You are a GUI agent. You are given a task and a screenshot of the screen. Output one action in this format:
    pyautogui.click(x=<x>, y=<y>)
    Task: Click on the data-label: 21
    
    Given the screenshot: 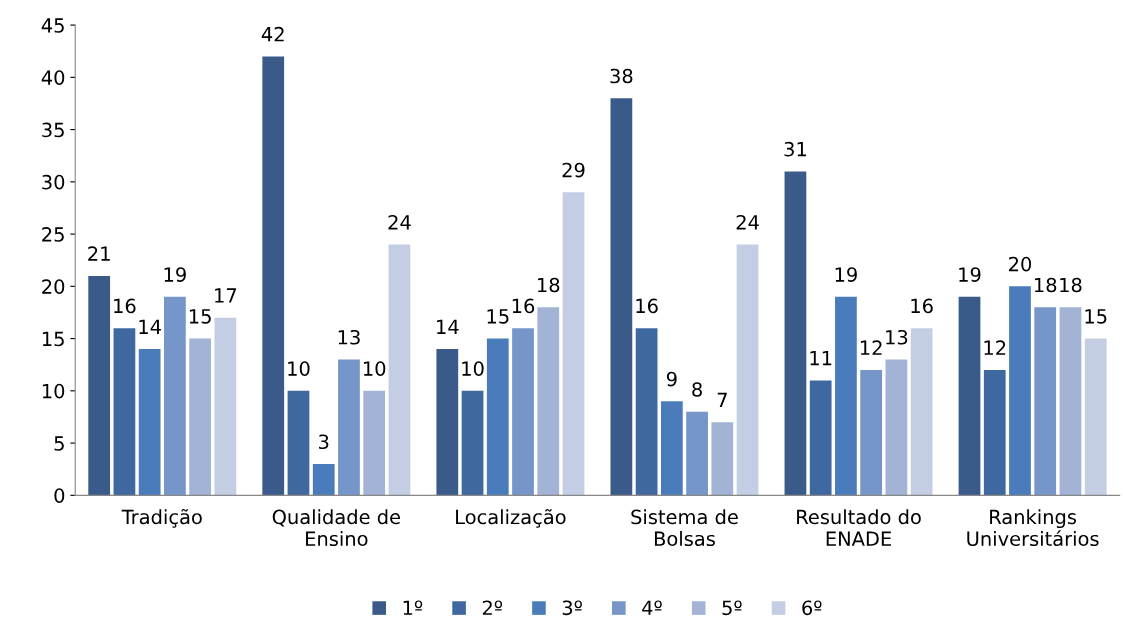 What is the action you would take?
    pyautogui.click(x=99, y=253)
    